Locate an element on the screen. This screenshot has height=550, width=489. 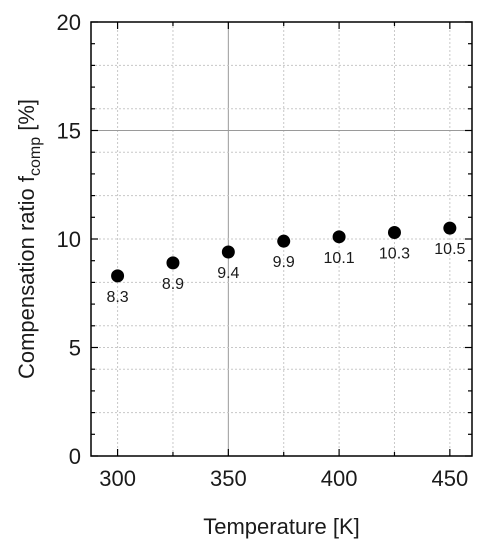
y-tick-label: 10 is located at coordinates (69, 239).